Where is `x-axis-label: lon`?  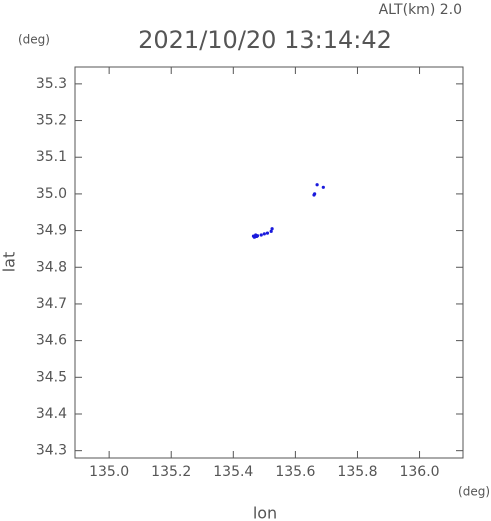 x-axis-label: lon is located at coordinates (265, 512).